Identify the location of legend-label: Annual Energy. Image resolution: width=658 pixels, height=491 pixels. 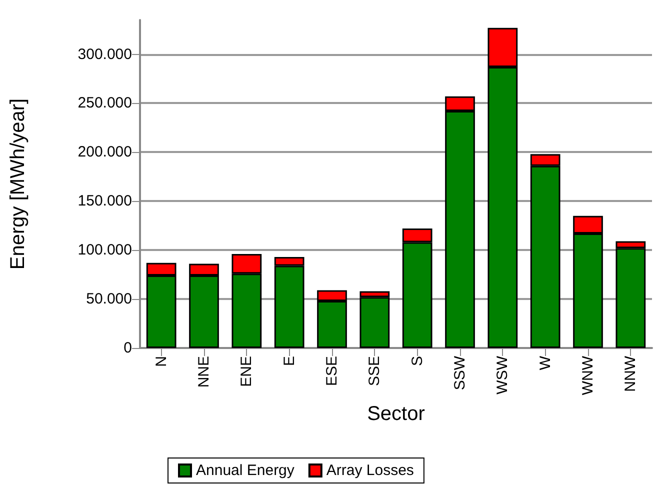
(245, 470).